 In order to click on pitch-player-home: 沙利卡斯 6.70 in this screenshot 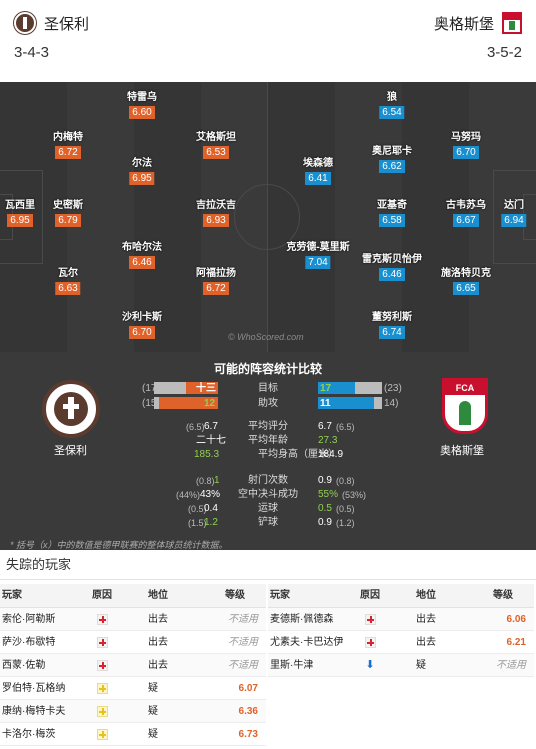, I will do `click(142, 325)`.